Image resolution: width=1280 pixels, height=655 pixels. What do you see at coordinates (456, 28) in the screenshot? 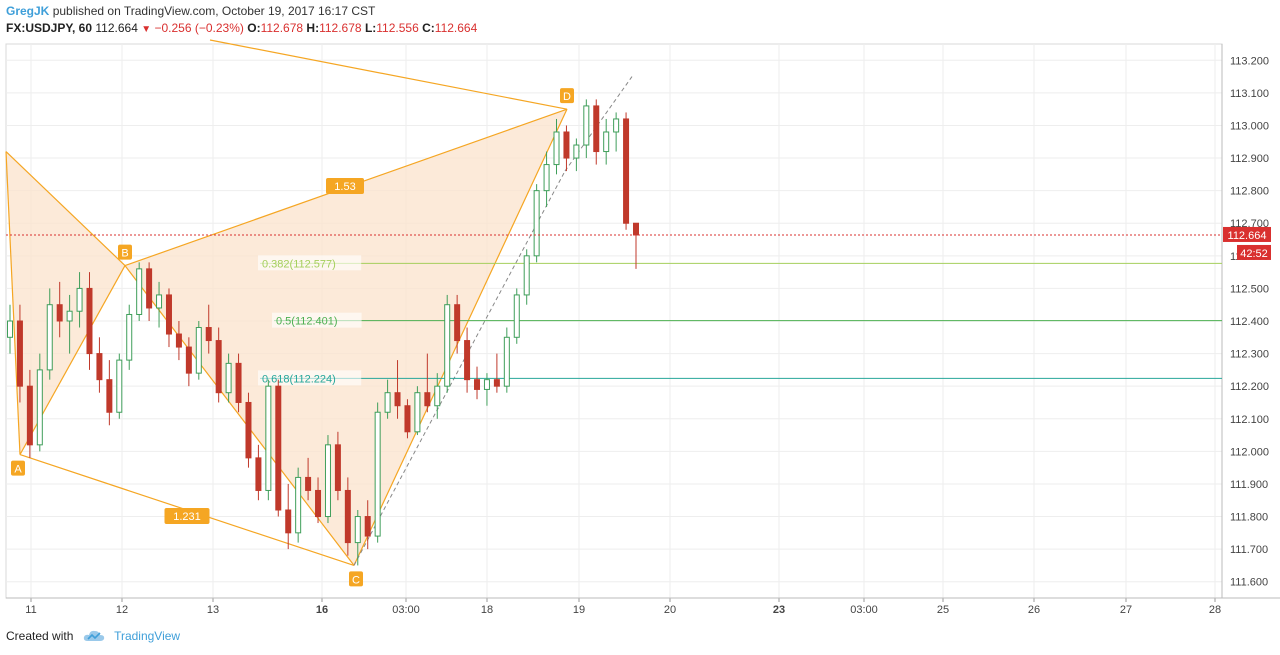
I see `close-value: 112.664` at bounding box center [456, 28].